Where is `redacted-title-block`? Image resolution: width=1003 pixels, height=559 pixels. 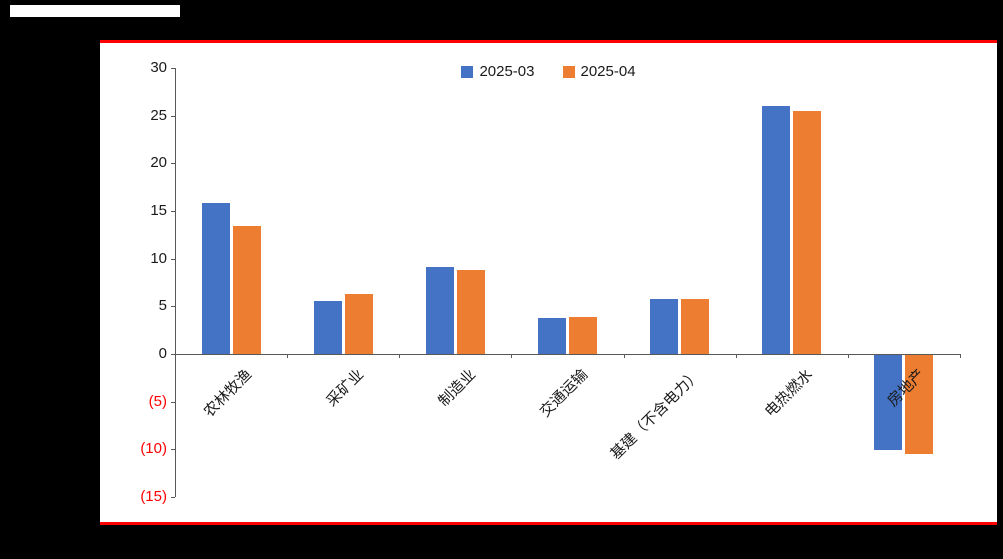 redacted-title-block is located at coordinates (95, 11).